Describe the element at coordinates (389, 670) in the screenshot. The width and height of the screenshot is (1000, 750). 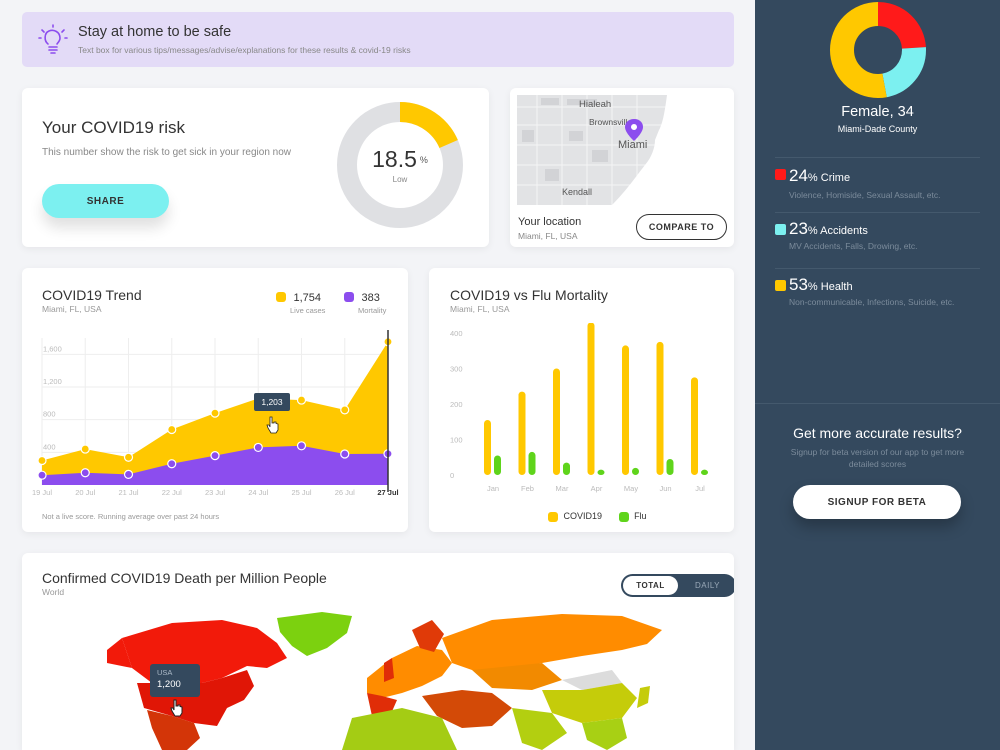
I see `map-uk` at that location.